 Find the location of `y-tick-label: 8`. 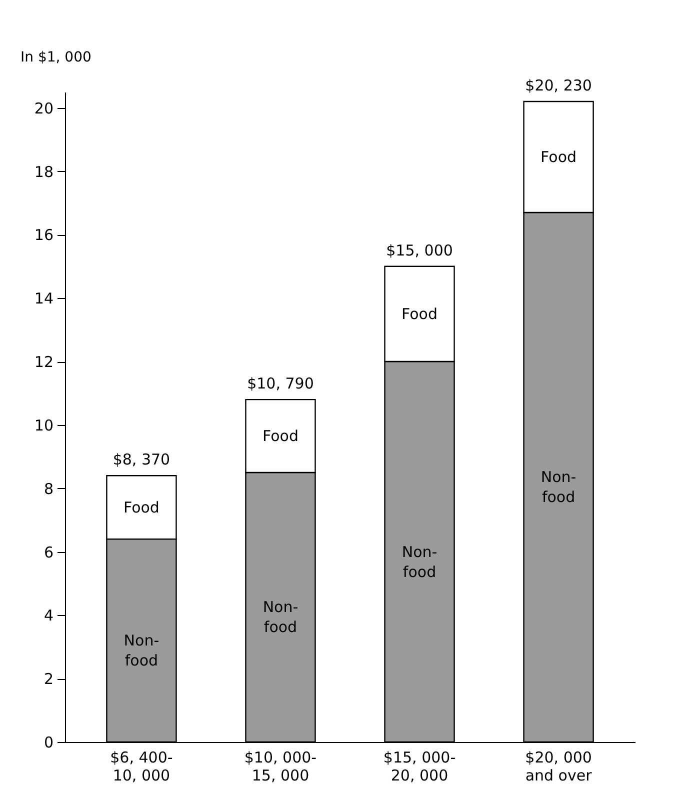

y-tick-label: 8 is located at coordinates (49, 489).